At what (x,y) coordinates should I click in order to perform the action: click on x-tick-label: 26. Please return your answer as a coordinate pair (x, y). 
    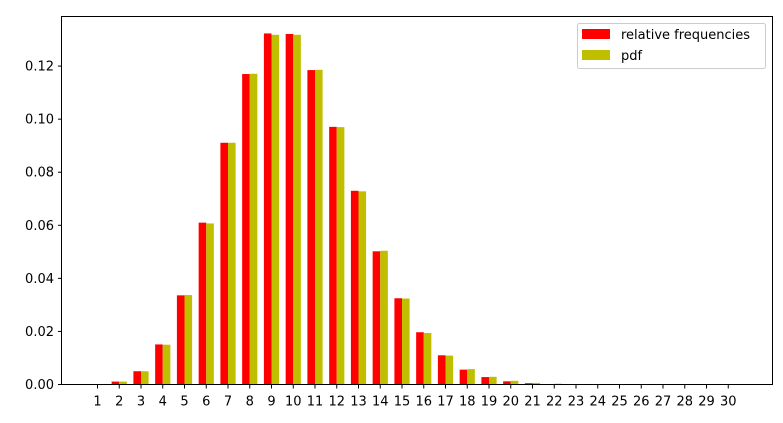
    Looking at the image, I should click on (641, 402).